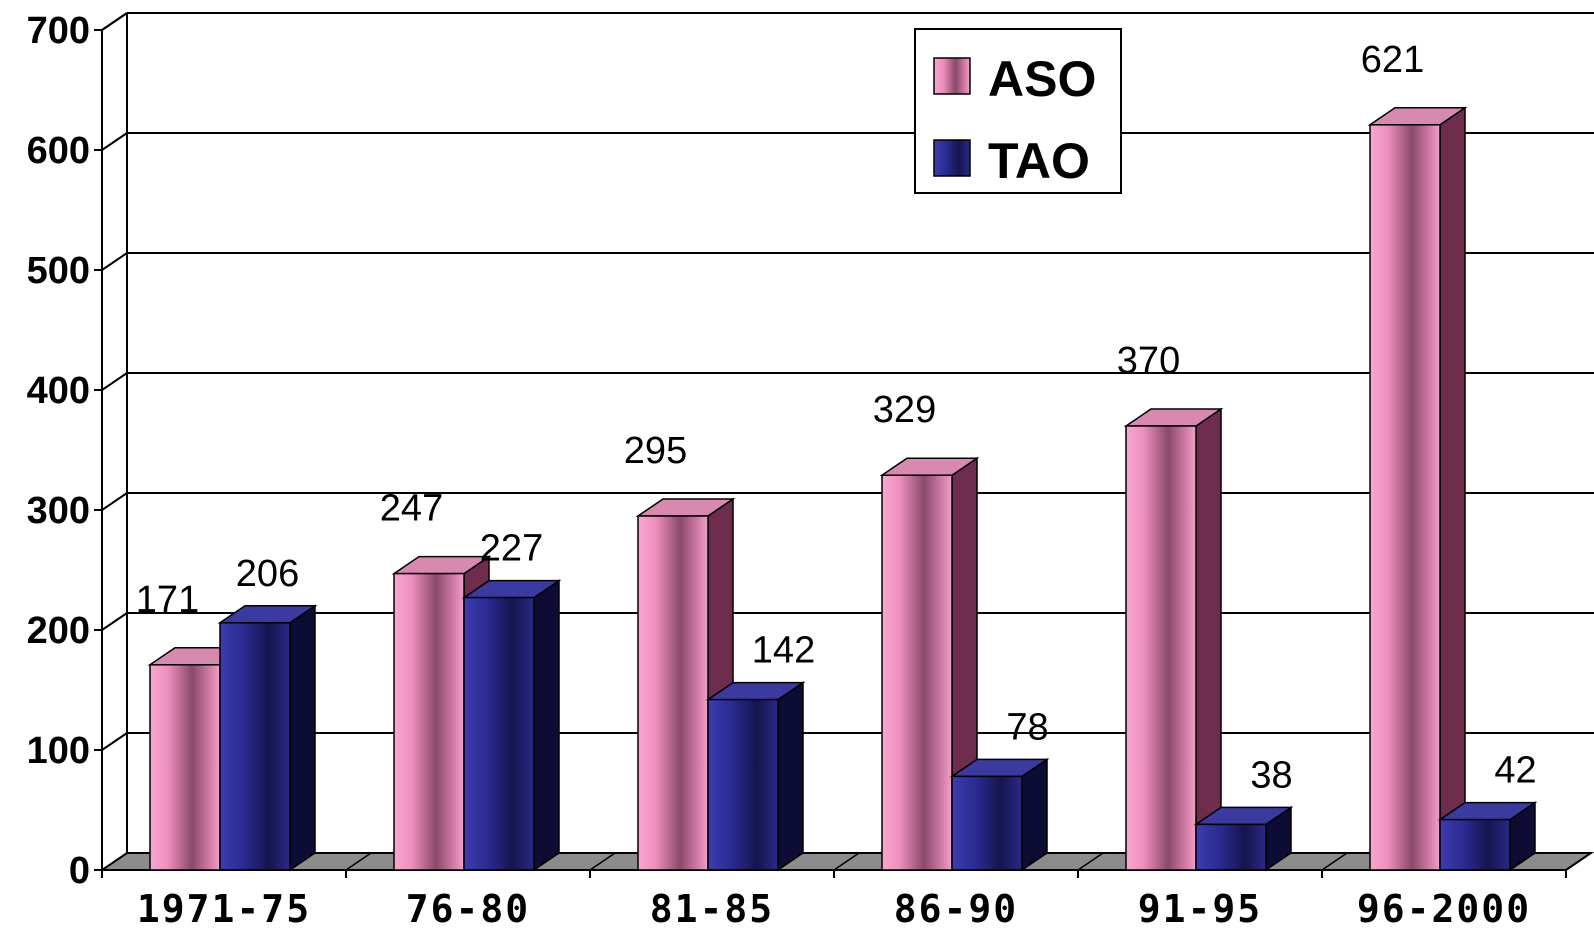 The height and width of the screenshot is (940, 1594). What do you see at coordinates (952, 76) in the screenshot?
I see `legend-swatch-aso` at bounding box center [952, 76].